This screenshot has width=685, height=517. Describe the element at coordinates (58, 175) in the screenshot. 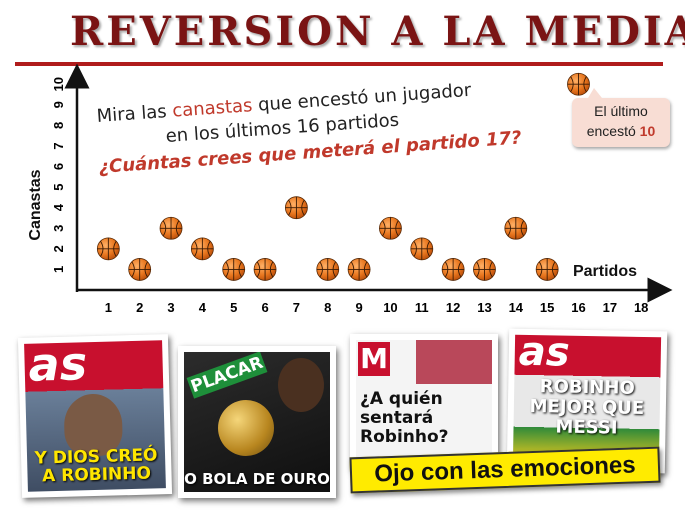

I see `y-tick-labels: 1 2 3 4 5 6 7 8 9 10` at that location.